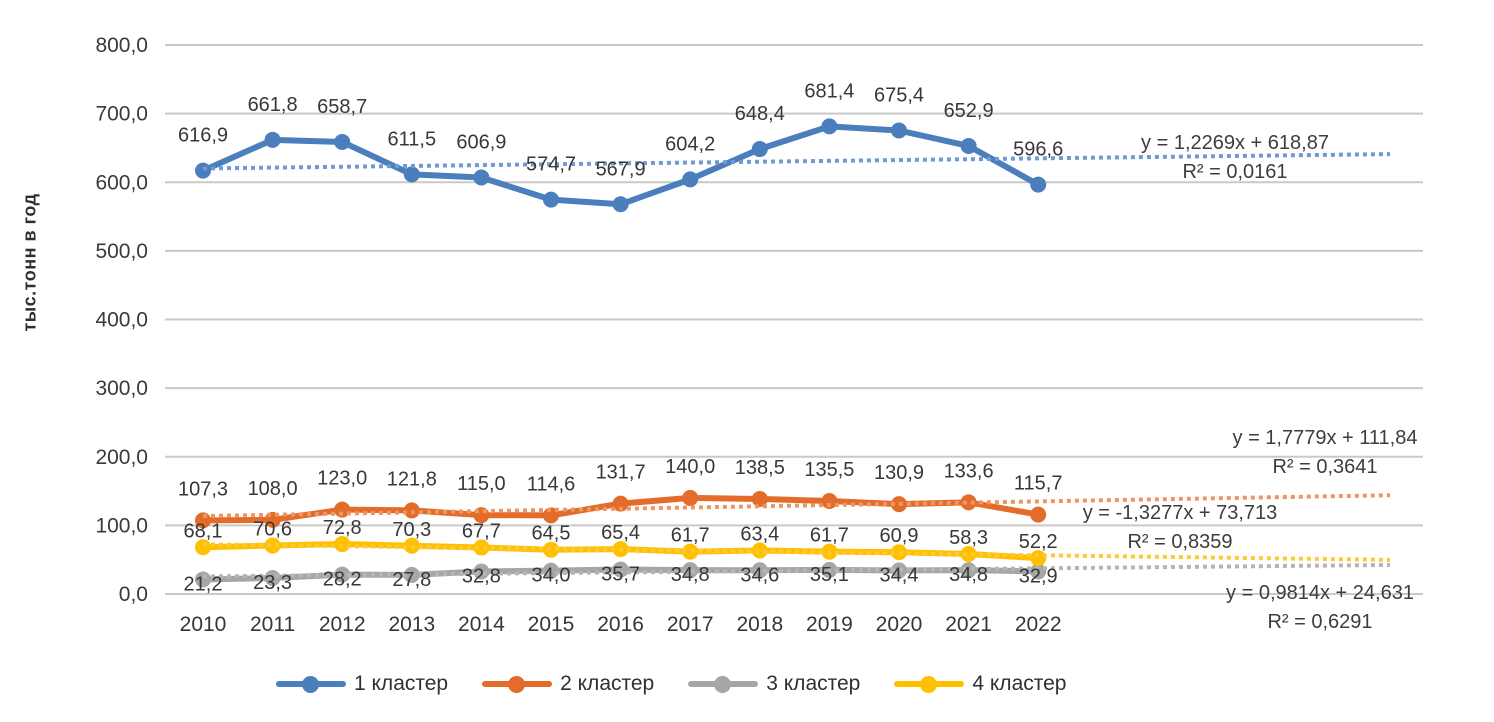 This screenshot has height=722, width=1494. Describe the element at coordinates (342, 624) in the screenshot. I see `x-tick-label: 2012` at that location.